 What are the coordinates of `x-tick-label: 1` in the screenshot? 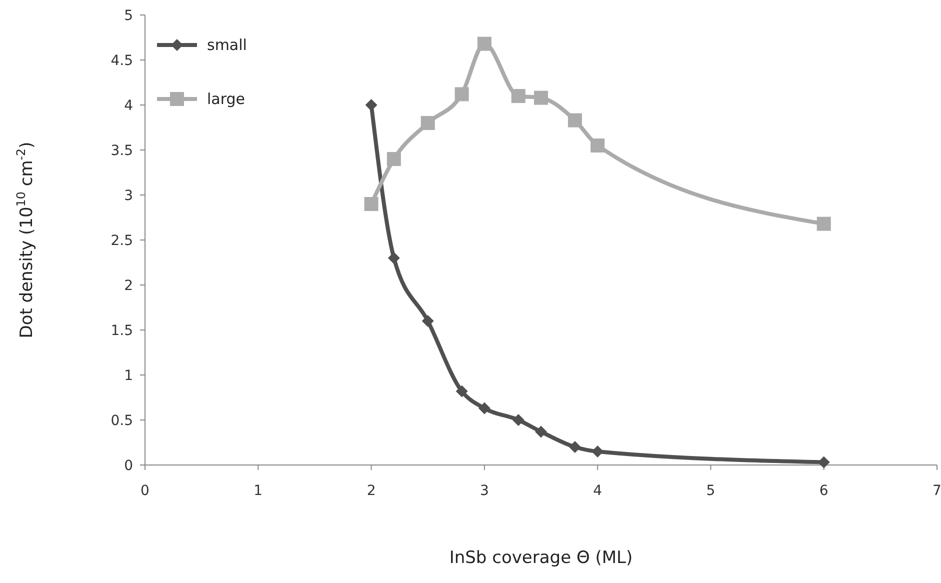 It's located at (258, 491).